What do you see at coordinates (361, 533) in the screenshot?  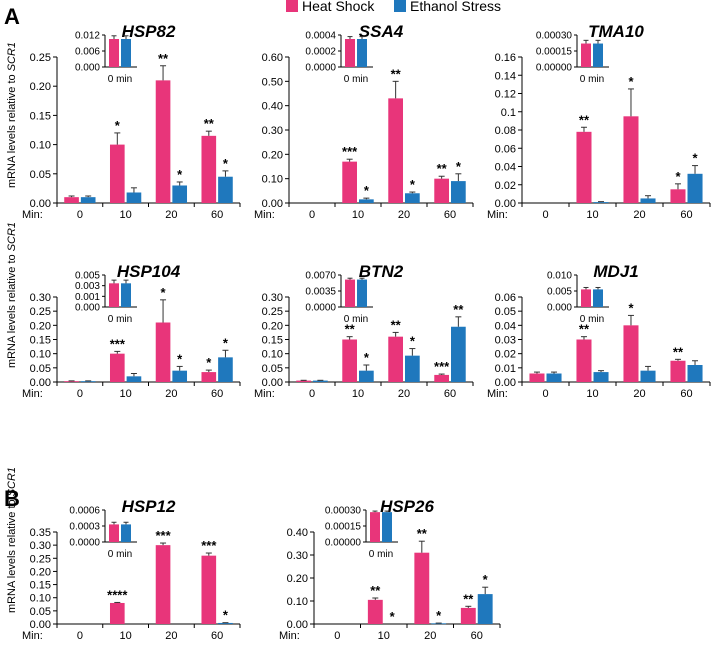 I see `inset-hsp26: 0.00000 0.00015 0.00030 0 min` at bounding box center [361, 533].